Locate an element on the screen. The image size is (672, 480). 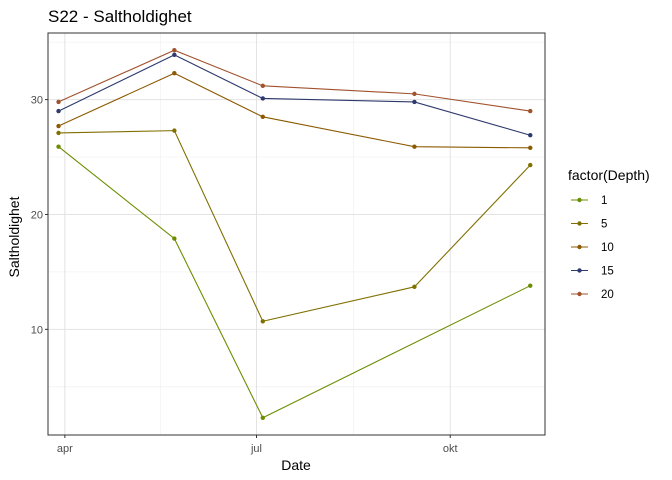
x-axis-title: Date is located at coordinates (296, 465).